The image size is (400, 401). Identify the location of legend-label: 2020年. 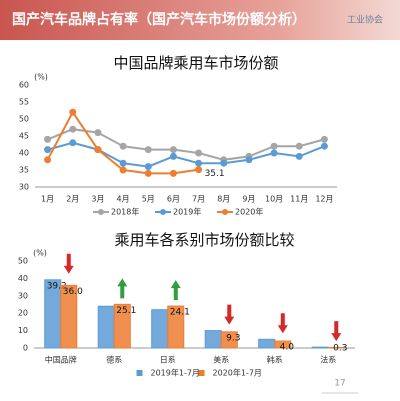
(249, 212).